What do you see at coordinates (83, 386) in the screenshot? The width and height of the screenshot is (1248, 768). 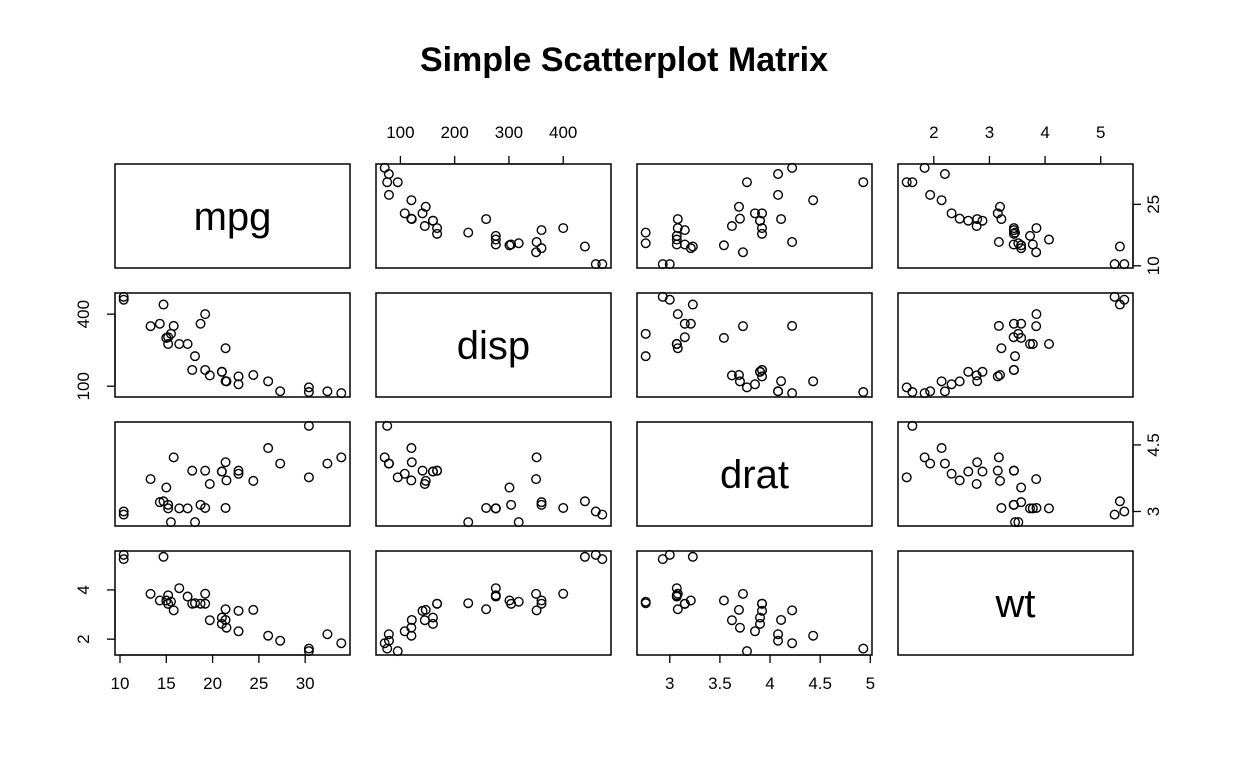 I see `left-tick-label-disp-0: 100` at bounding box center [83, 386].